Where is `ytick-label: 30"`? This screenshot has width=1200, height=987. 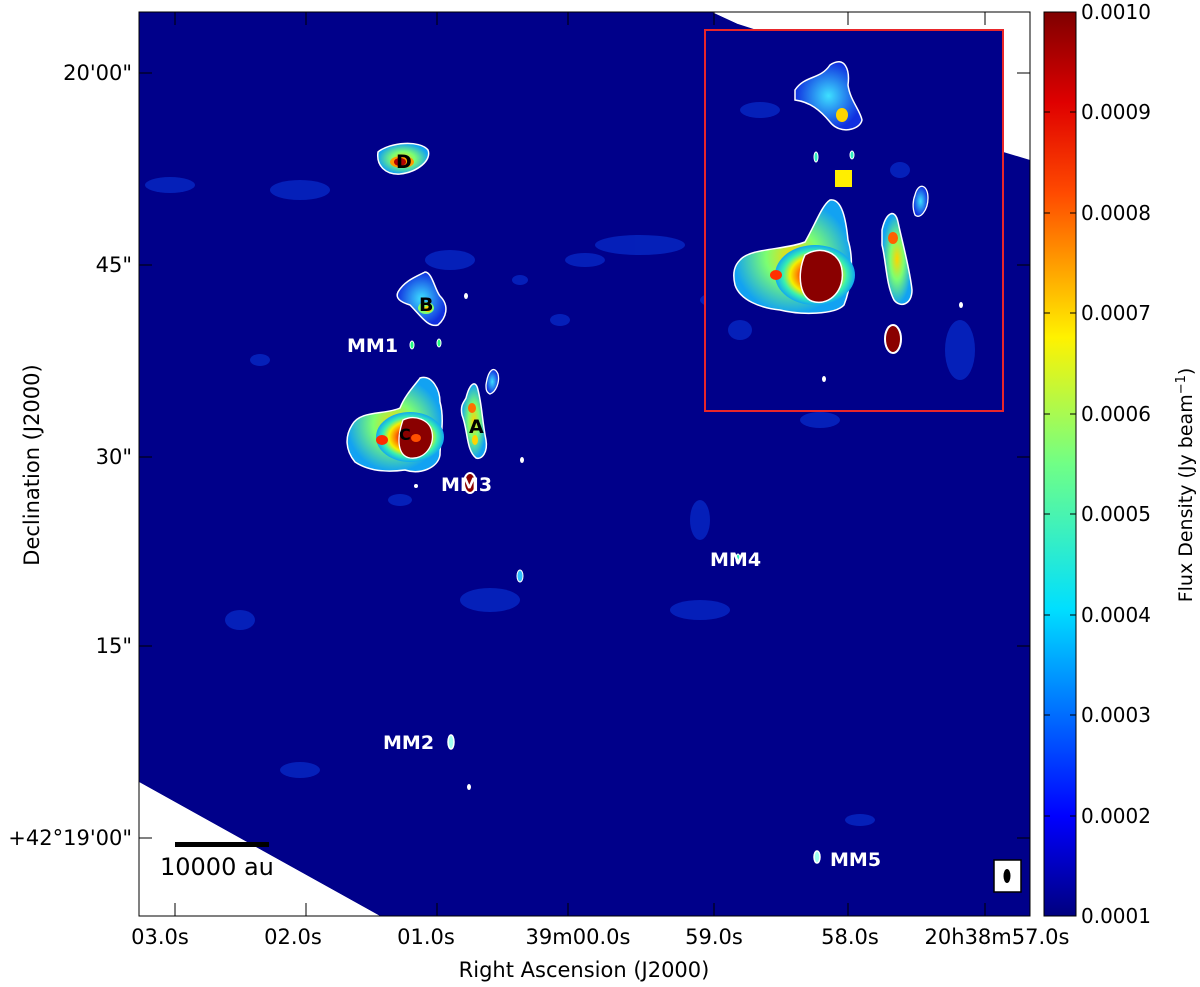 ytick-label: 30" is located at coordinates (114, 457).